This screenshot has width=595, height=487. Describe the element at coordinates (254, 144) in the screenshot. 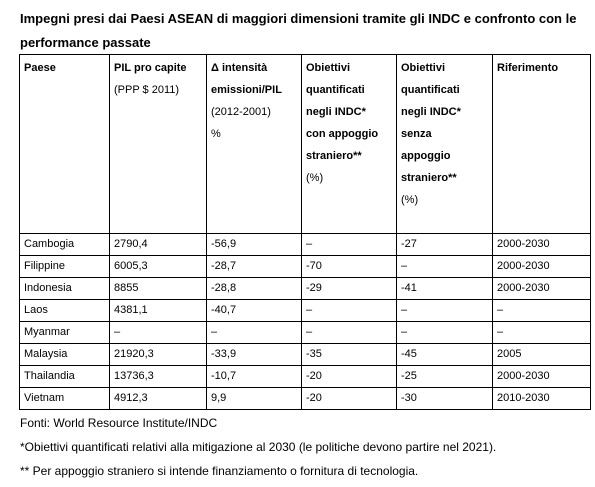

I see `header-intensita: Δ intensità emissioni/PIL (2012-2001)%` at that location.